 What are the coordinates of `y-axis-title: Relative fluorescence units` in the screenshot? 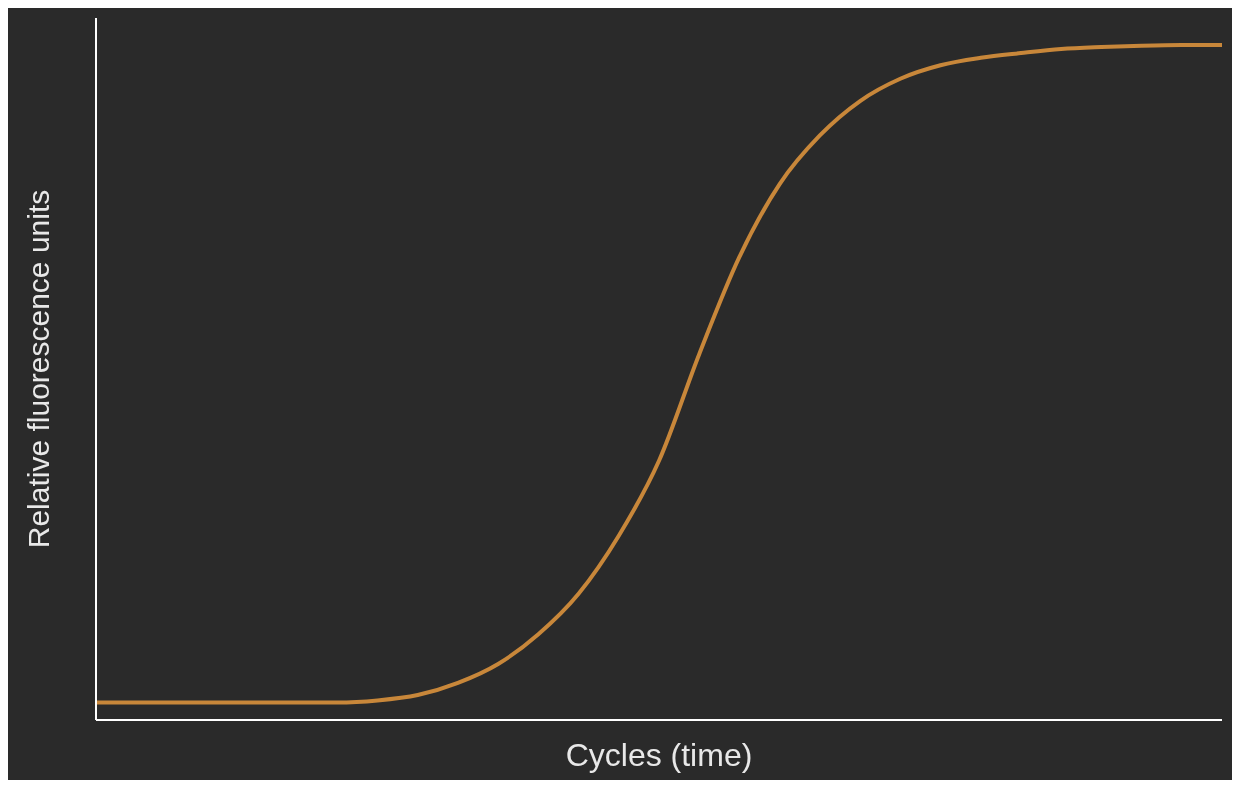 It's located at (38, 369).